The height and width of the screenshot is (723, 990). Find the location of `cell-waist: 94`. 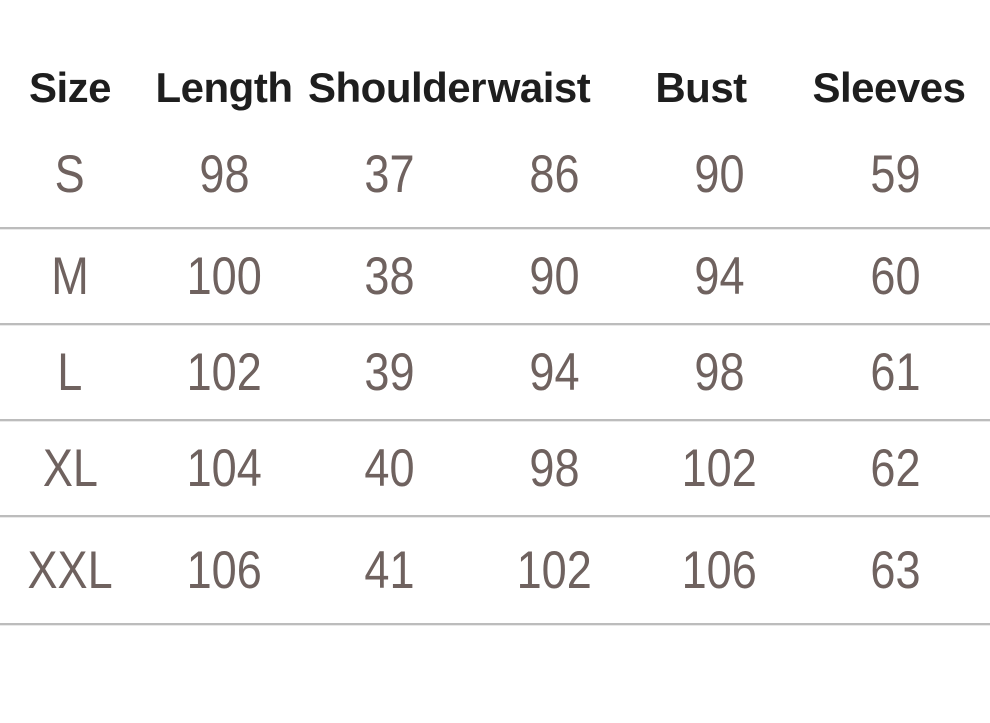

cell-waist: 94 is located at coordinates (554, 372).